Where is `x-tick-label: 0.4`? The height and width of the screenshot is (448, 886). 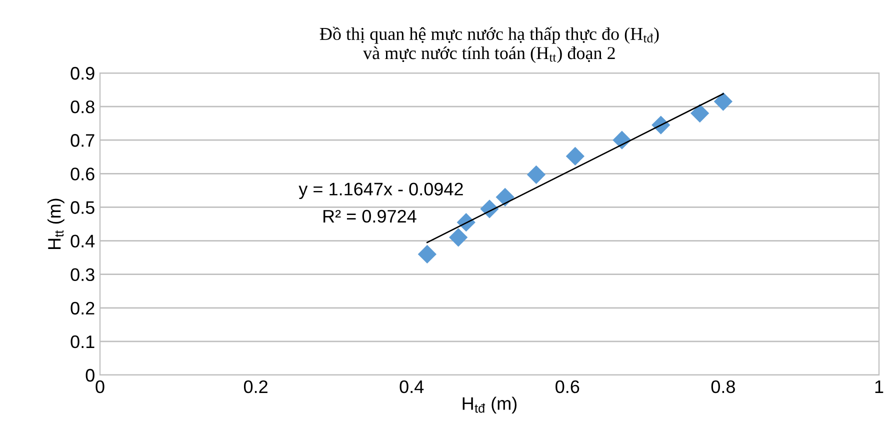
x-tick-label: 0.4 is located at coordinates (412, 387).